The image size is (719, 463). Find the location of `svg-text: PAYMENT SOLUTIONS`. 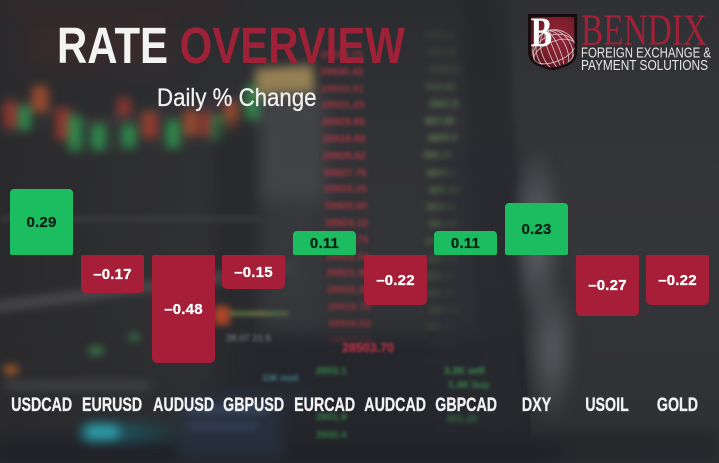

svg-text: PAYMENT SOLUTIONS is located at coordinates (644, 65).